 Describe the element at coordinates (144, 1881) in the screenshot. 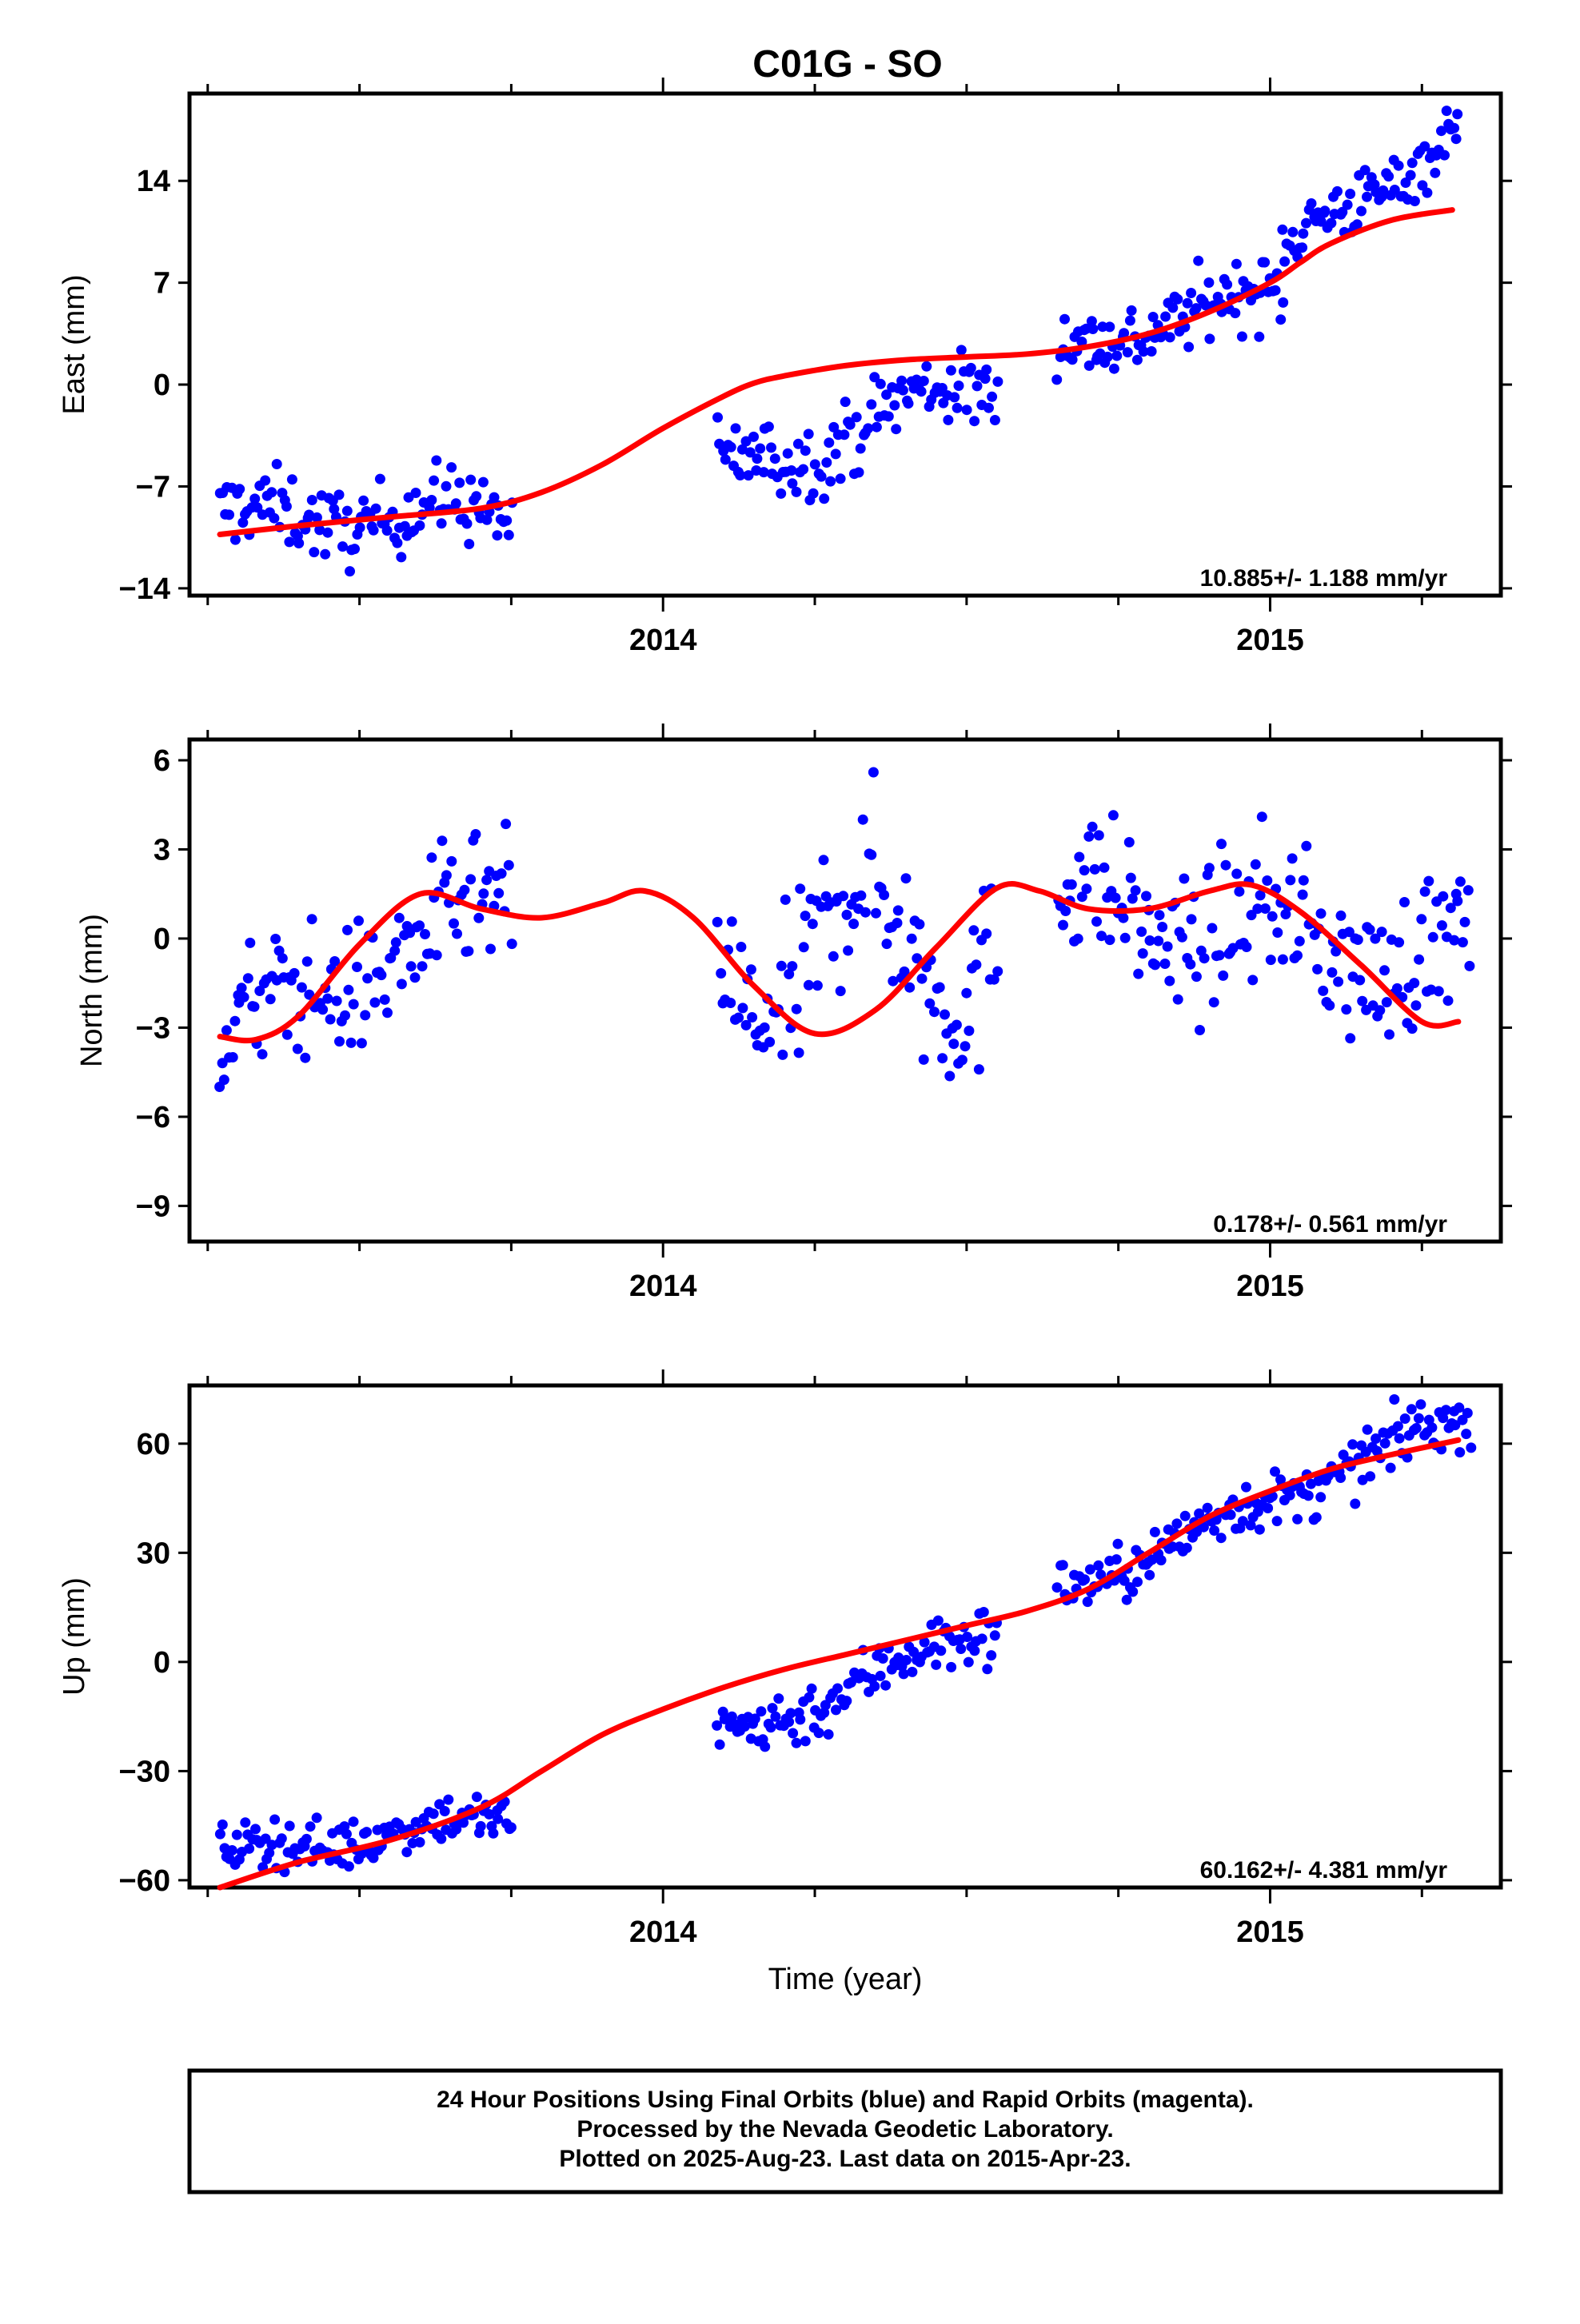

I see `up-ytick-label: −60` at that location.